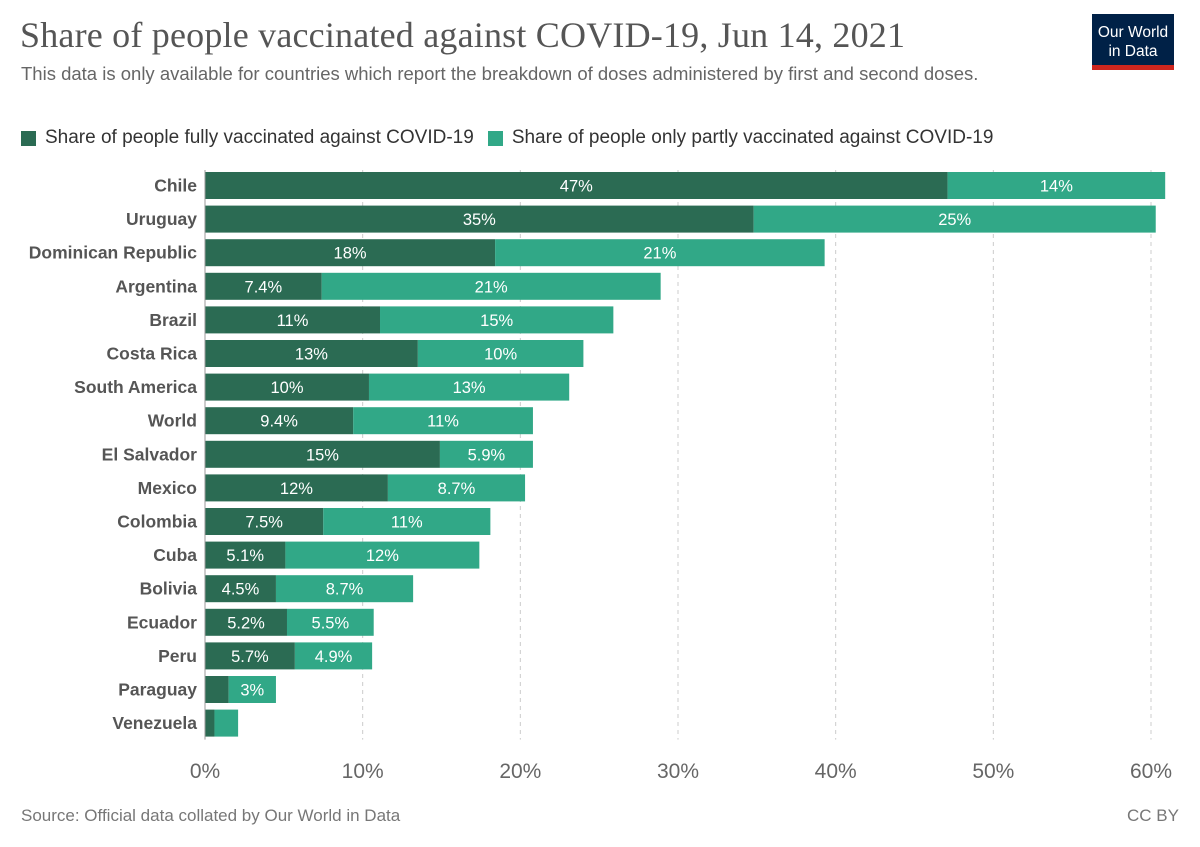 The image size is (1200, 847). I want to click on category-label: Paraguay, so click(157, 690).